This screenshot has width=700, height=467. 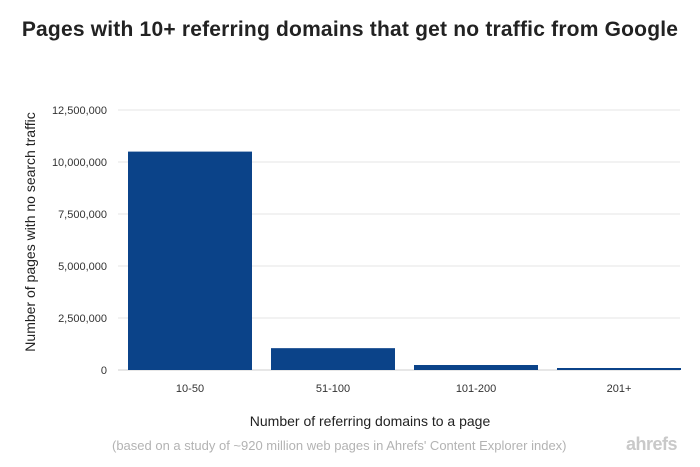 What do you see at coordinates (333, 389) in the screenshot?
I see `x-tick-label: 51-100` at bounding box center [333, 389].